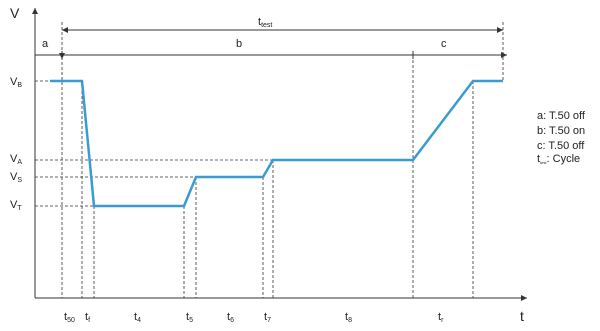 This screenshot has width=600, height=331. Describe the element at coordinates (254, 317) in the screenshot. I see `interval-labels: t50 tf t4 t5 t6 t7 t8 tr` at that location.